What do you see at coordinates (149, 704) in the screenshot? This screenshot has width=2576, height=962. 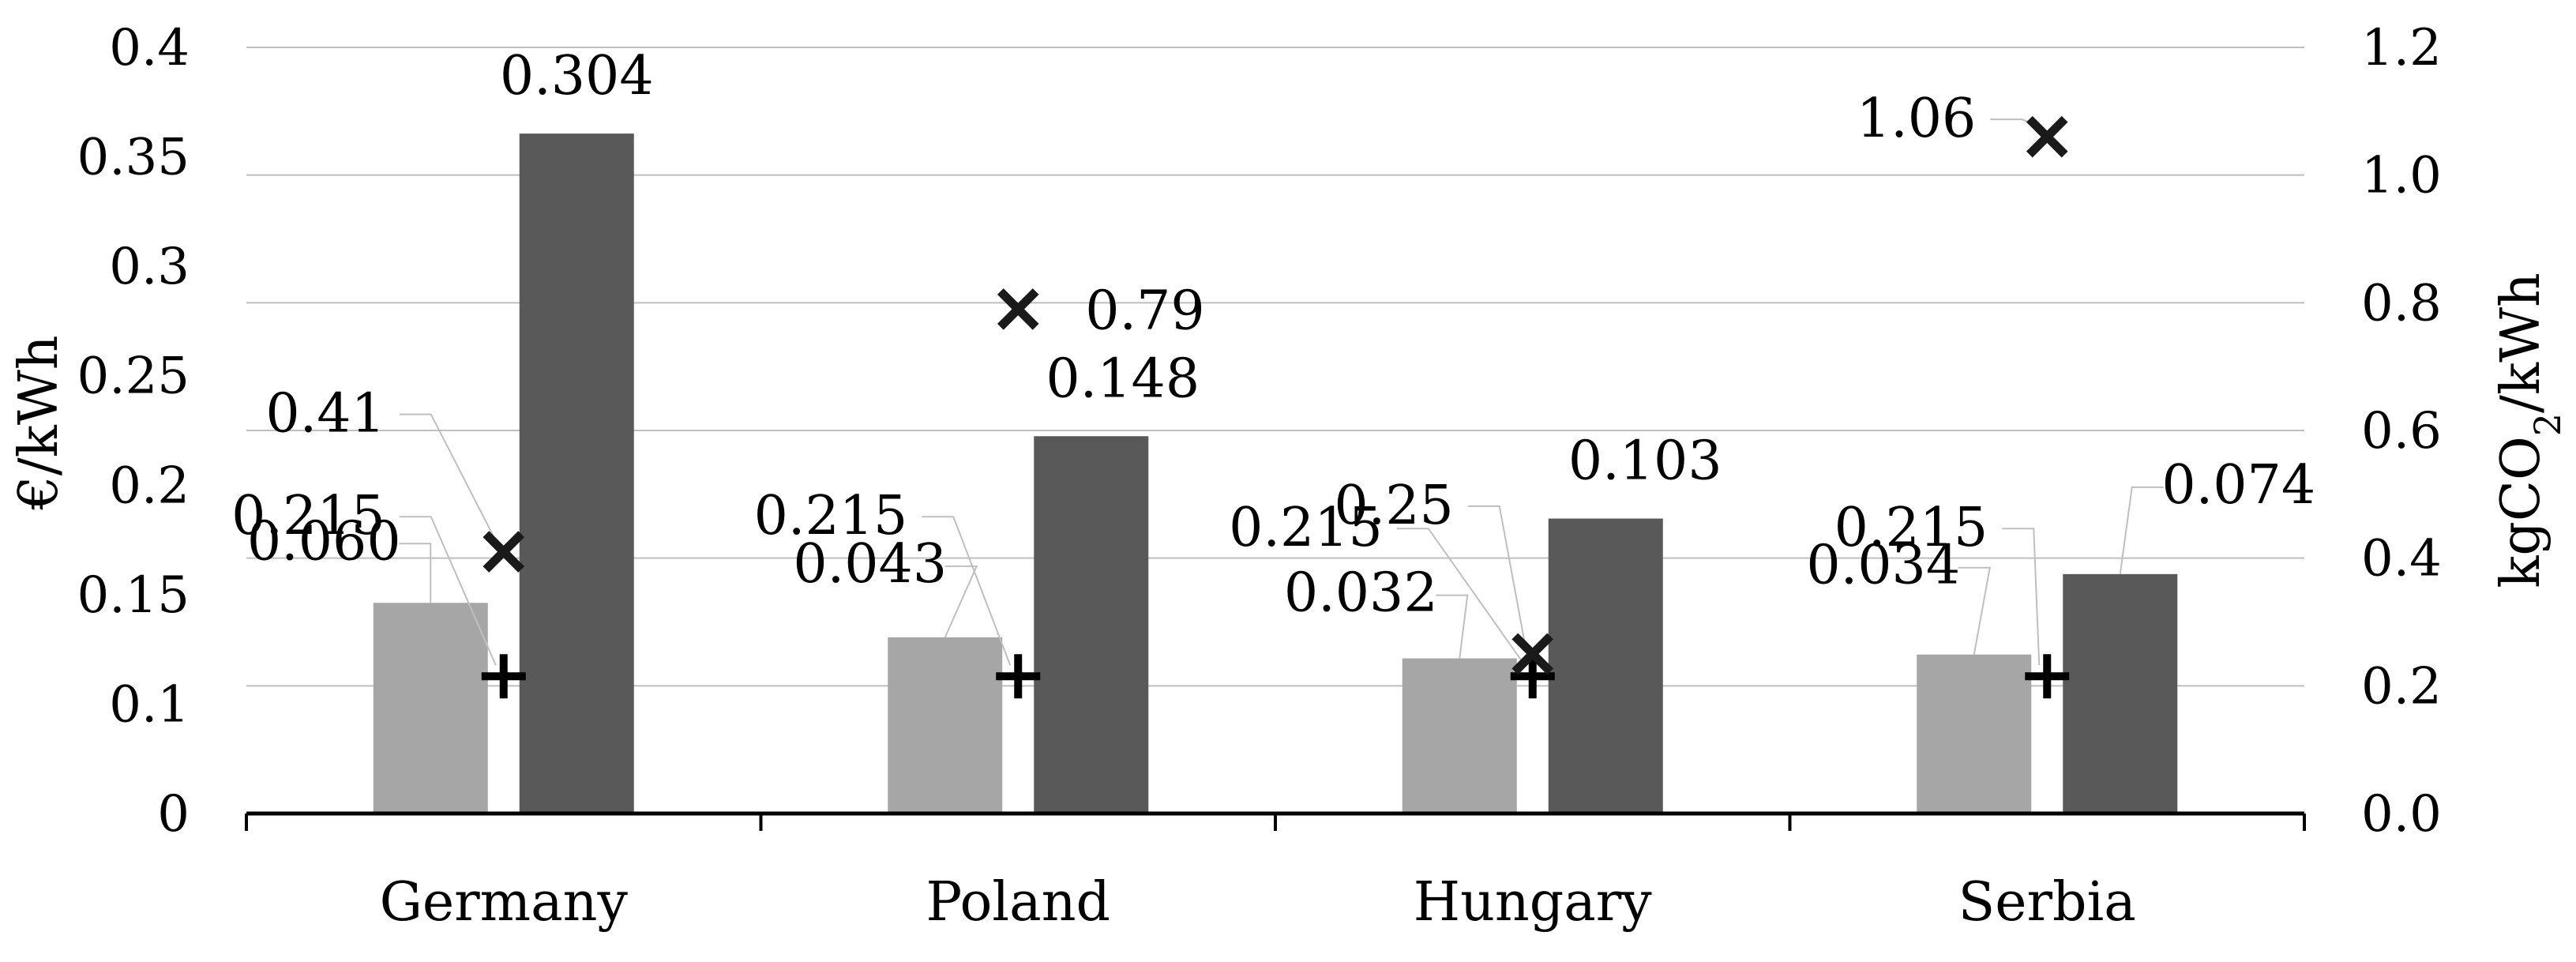 I see `left-tick-label: 0.1` at bounding box center [149, 704].